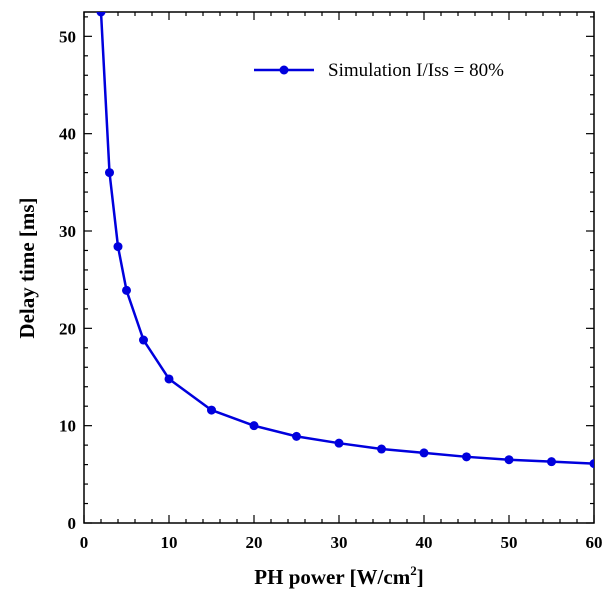 This screenshot has height=594, width=606. Describe the element at coordinates (27, 267) in the screenshot. I see `y-axis-title: Delay time [ms]` at that location.